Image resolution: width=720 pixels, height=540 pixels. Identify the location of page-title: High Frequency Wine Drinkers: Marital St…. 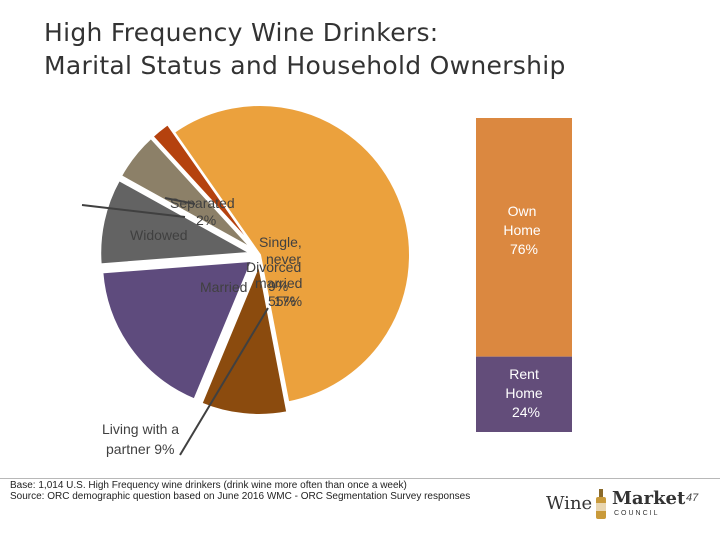
(364, 49).